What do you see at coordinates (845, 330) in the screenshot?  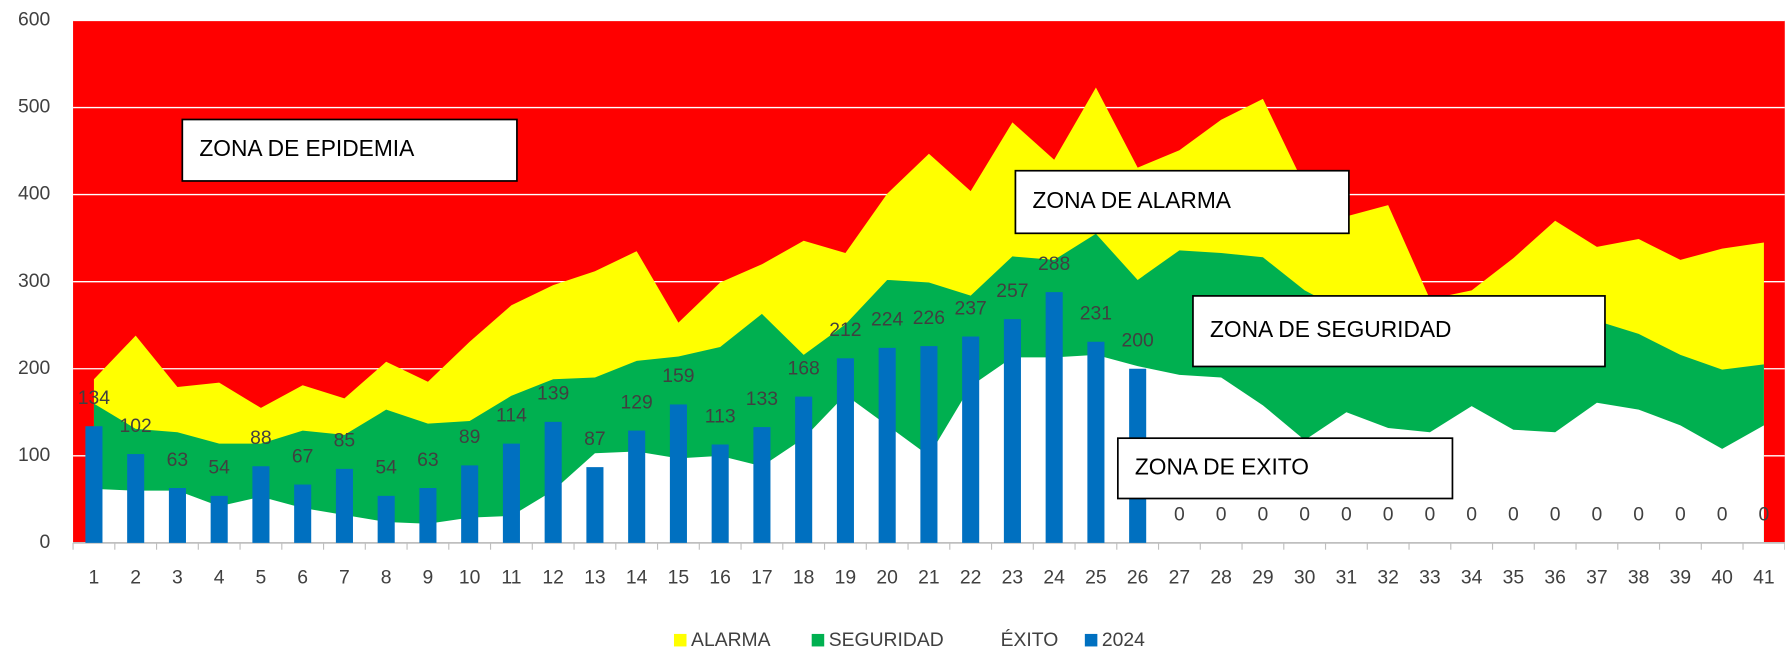 I see `data-label: 212` at bounding box center [845, 330].